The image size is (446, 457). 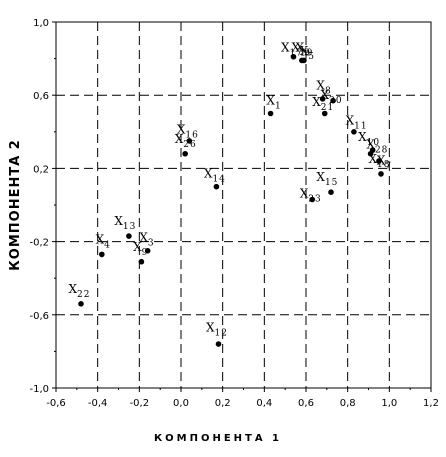 I want to click on point-label: X11, so click(x=357, y=122).